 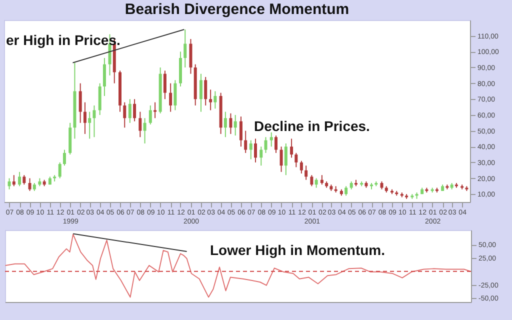 I want to click on chart-title: Bearish Divergence Momentum, so click(x=237, y=9).